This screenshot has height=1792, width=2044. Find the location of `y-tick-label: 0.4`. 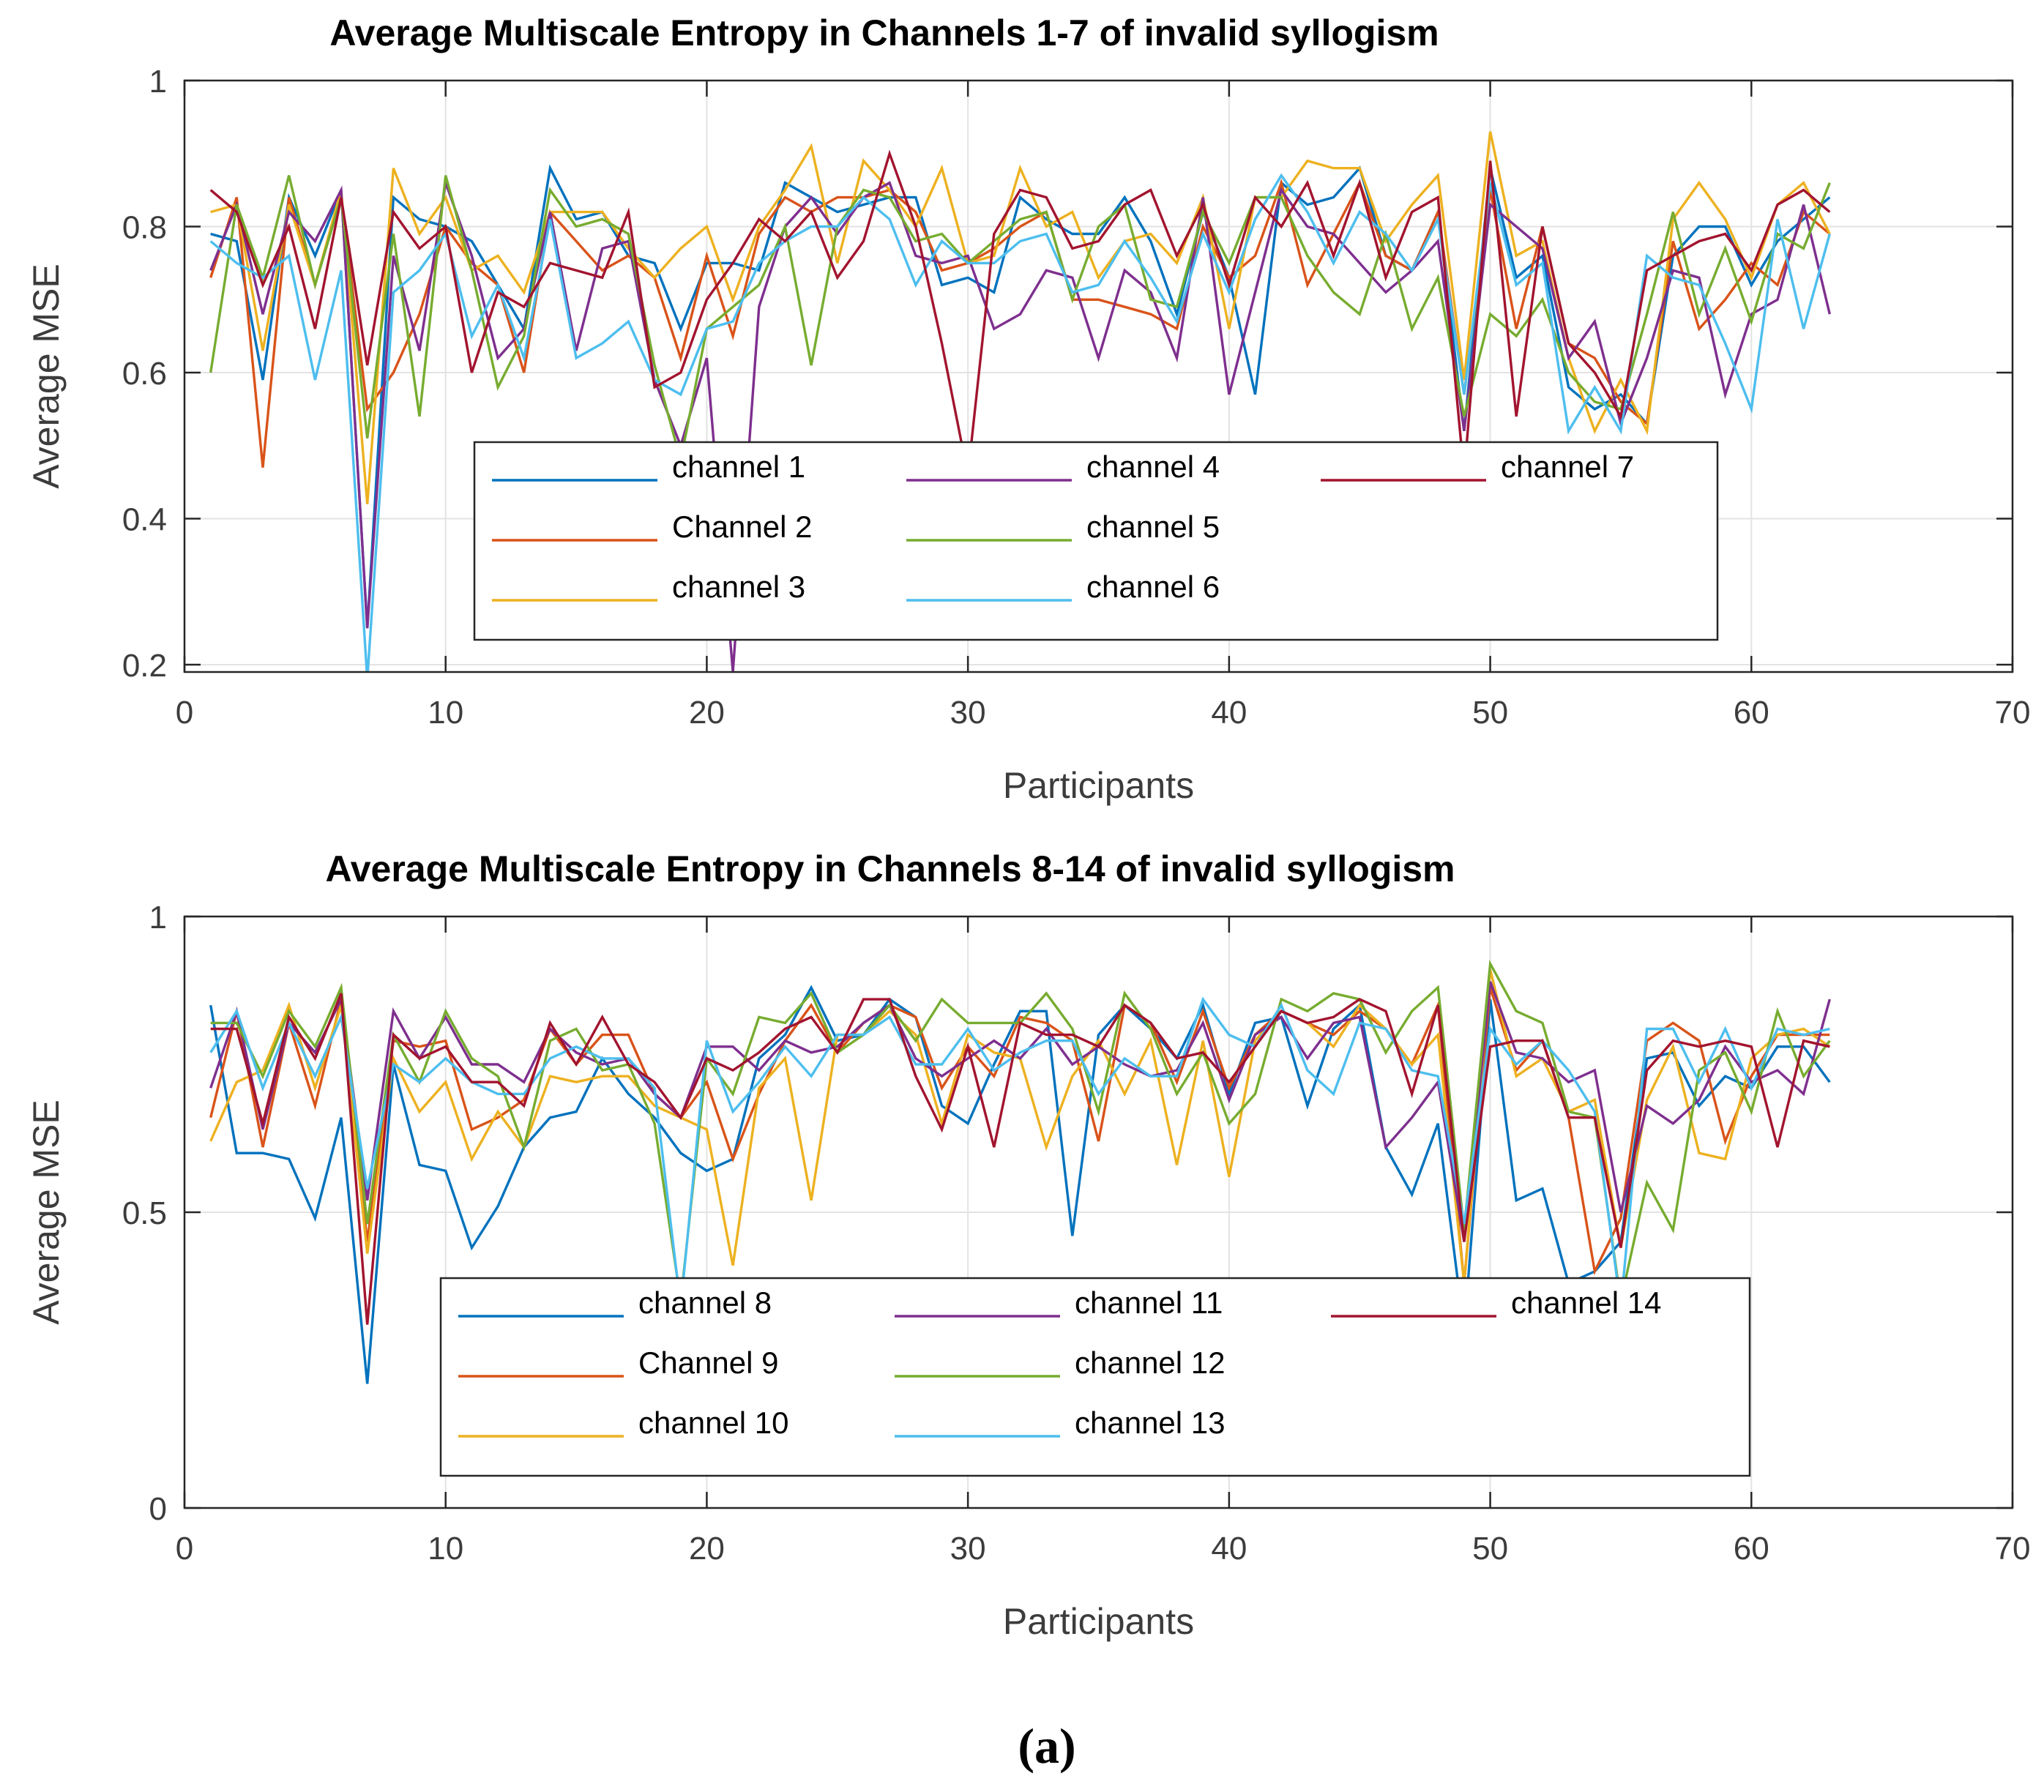

y-tick-label: 0.4 is located at coordinates (144, 520).